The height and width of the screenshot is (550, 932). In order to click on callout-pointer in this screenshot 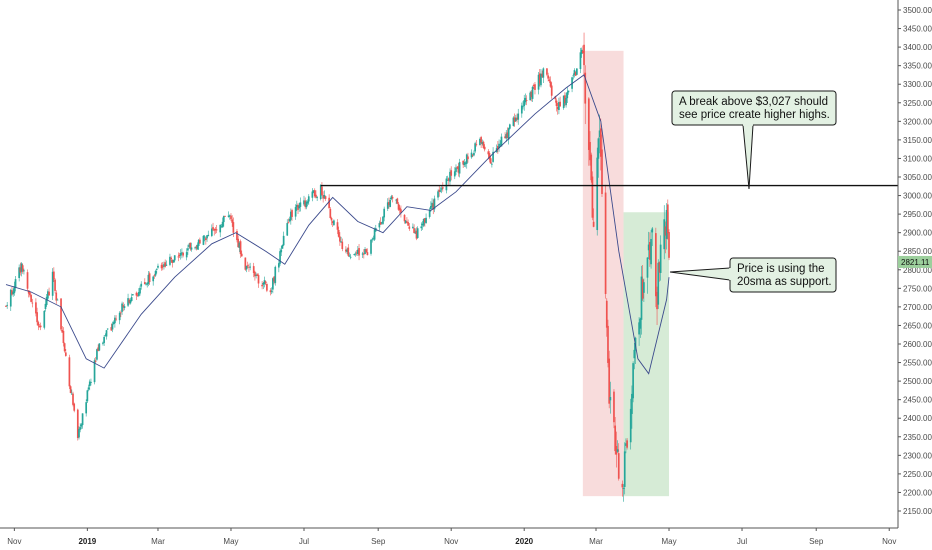, I will do `click(748, 157)`.